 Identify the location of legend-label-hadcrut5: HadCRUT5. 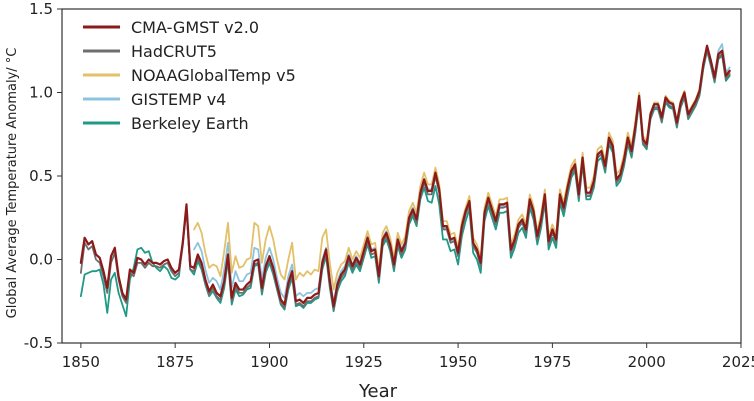
(174, 51).